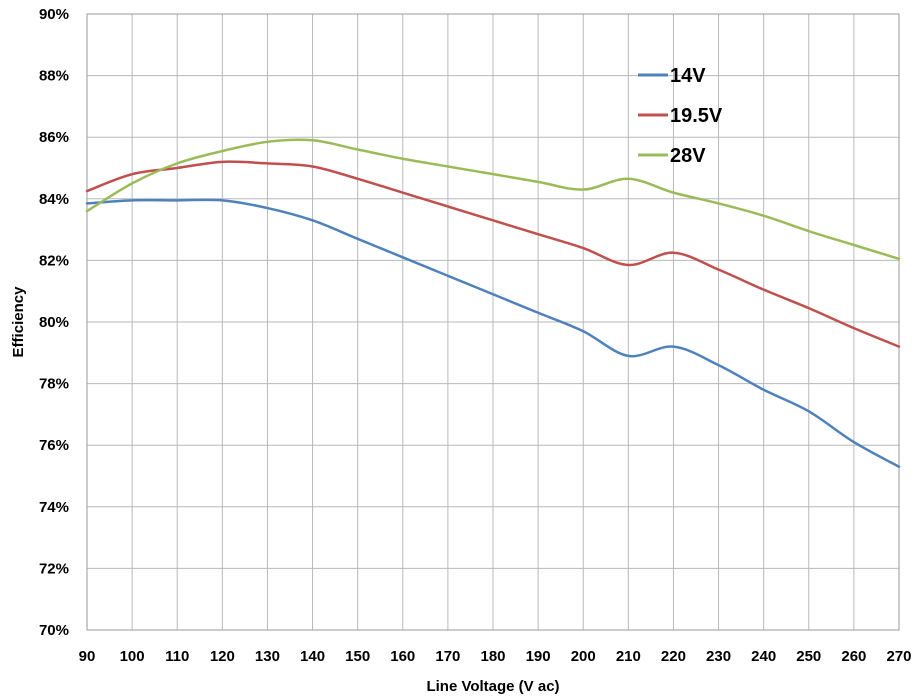 Image resolution: width=919 pixels, height=700 pixels. Describe the element at coordinates (763, 656) in the screenshot. I see `x-tick-label: 240` at that location.